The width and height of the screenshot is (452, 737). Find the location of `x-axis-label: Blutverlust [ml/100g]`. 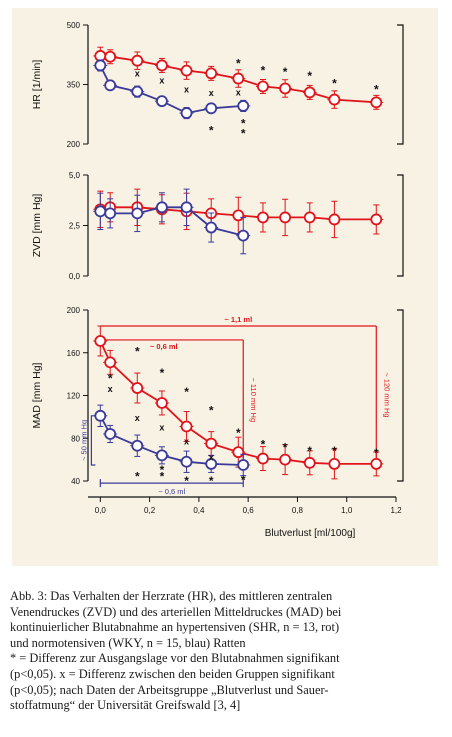

x-axis-label: Blutverlust [ml/100g] is located at coordinates (310, 533).